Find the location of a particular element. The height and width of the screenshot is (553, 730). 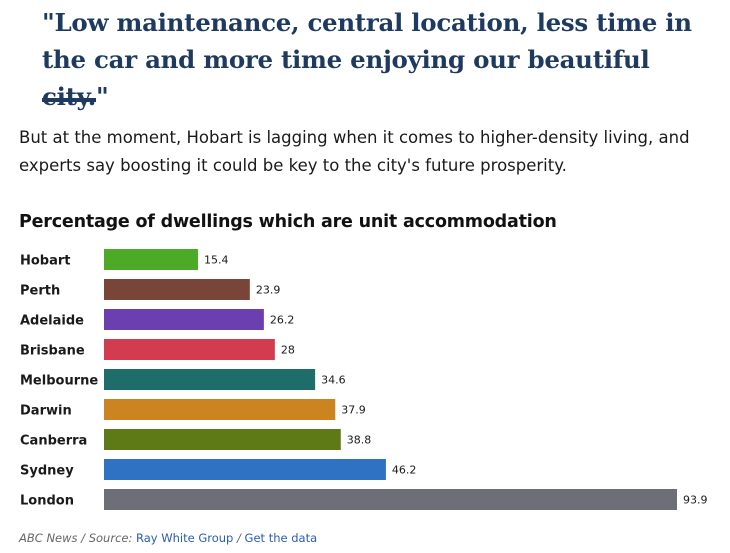

quote-divider is located at coordinates (69, 100).